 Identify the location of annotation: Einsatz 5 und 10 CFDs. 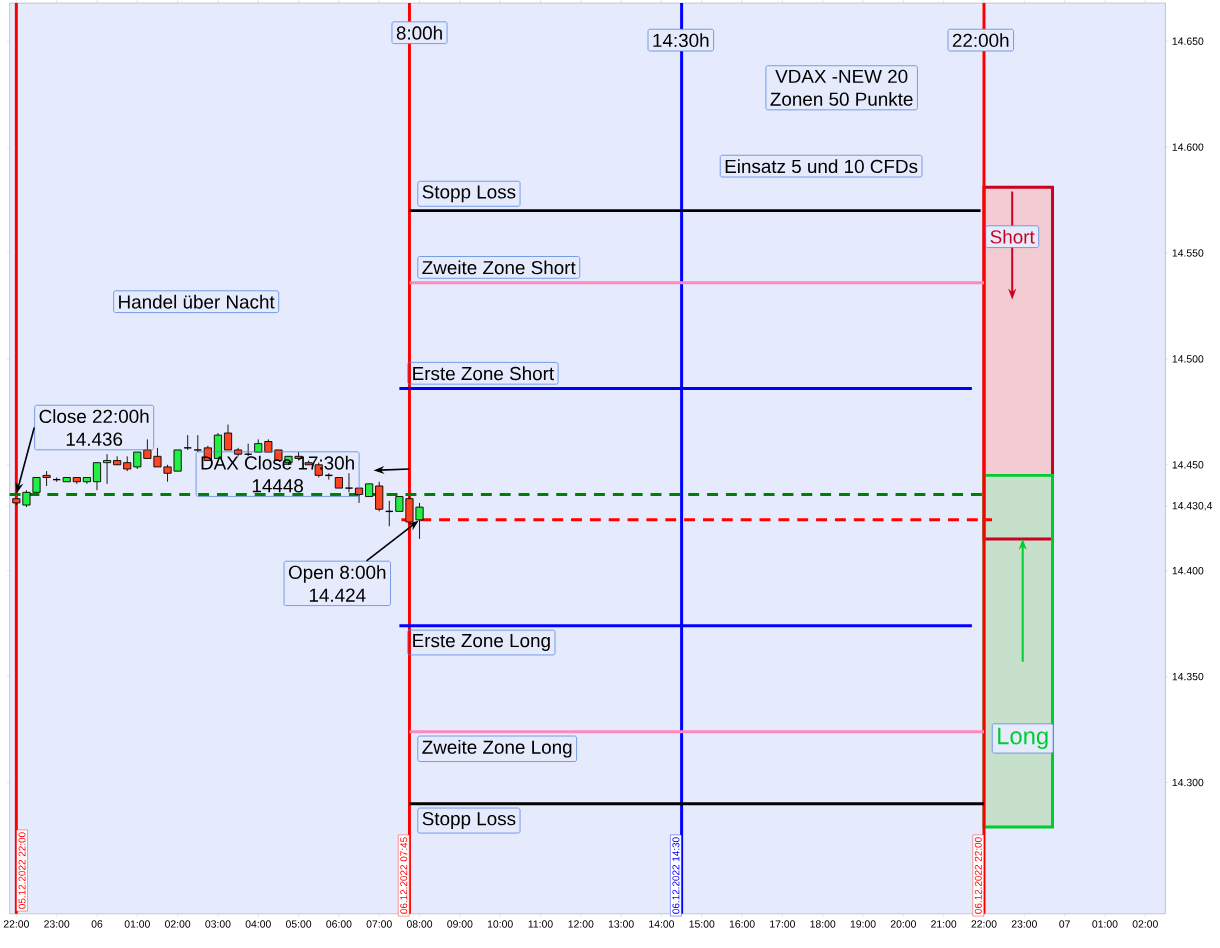
(821, 166).